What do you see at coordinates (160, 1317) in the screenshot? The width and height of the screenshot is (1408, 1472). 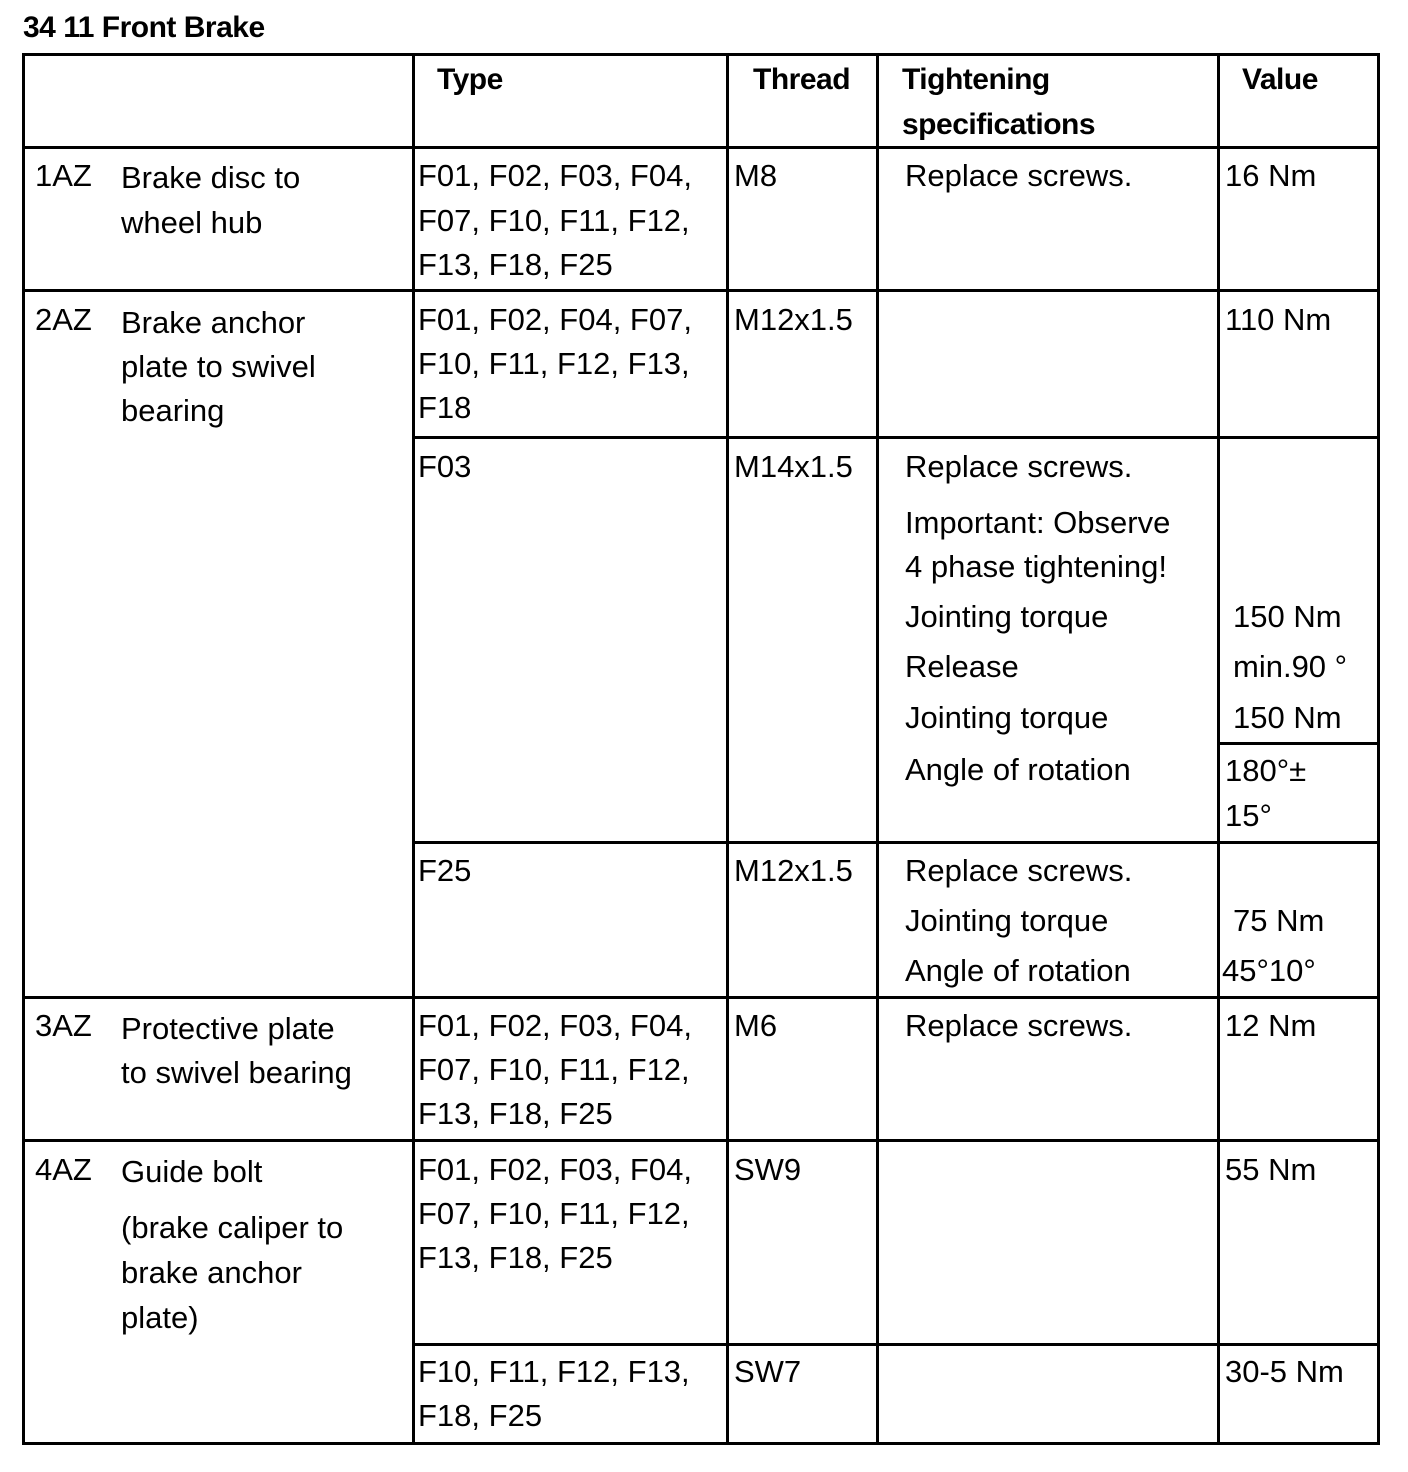 I see `row-description: plate)` at bounding box center [160, 1317].